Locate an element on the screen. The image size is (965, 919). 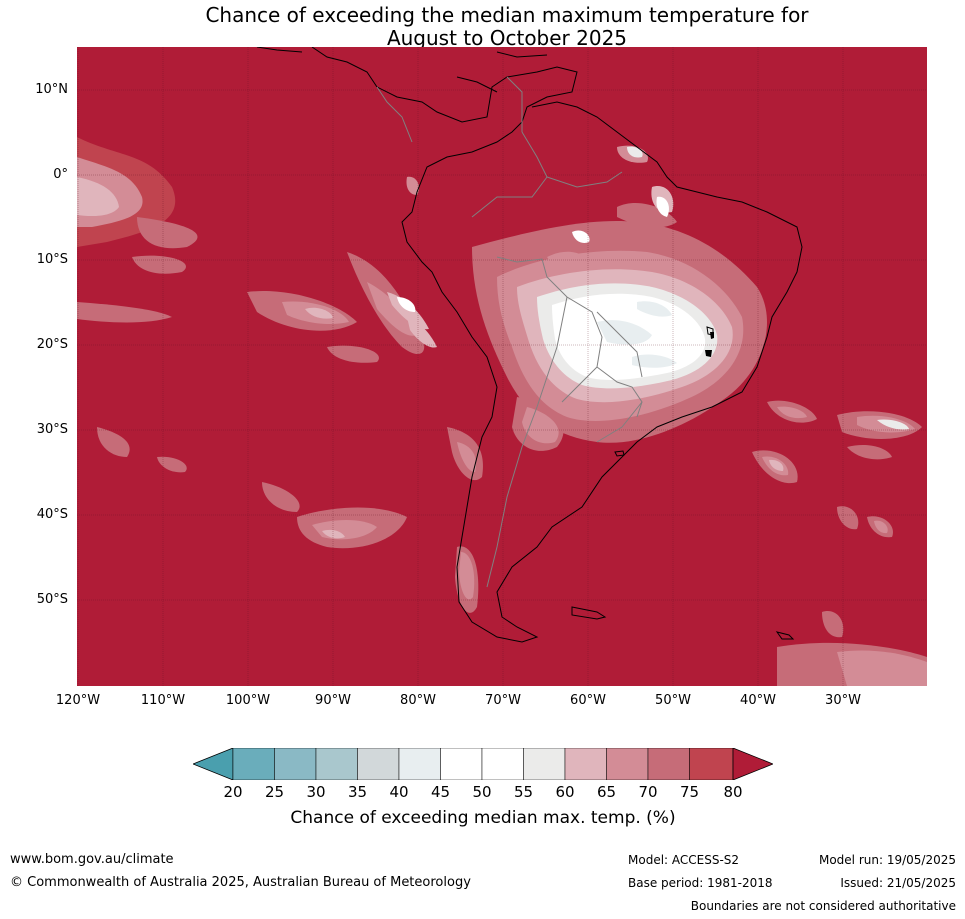
colorbar-tick: 60 is located at coordinates (565, 792).